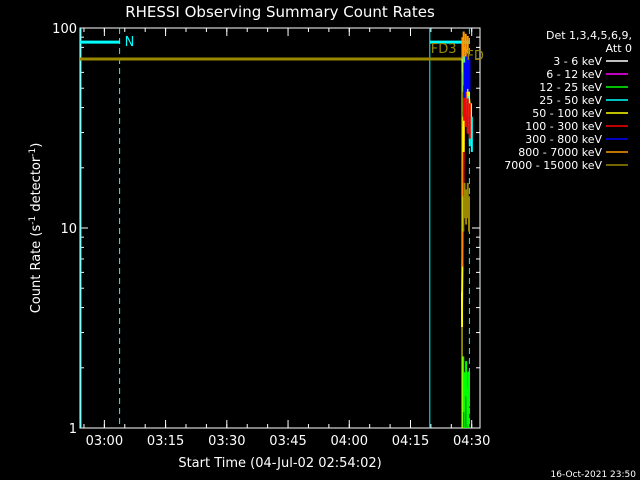  Describe the element at coordinates (68, 229) in the screenshot. I see `y-tick-label: 10` at that location.